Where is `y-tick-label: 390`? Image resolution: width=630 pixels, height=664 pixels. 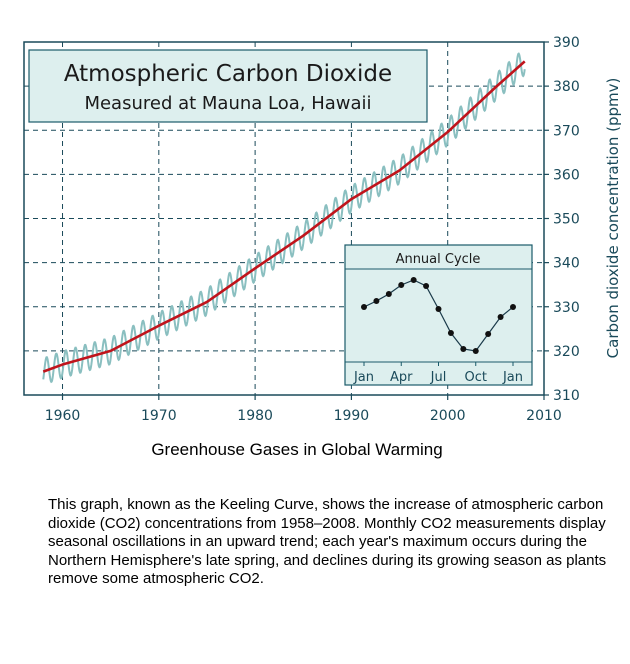 y-tick-label: 390 is located at coordinates (566, 43).